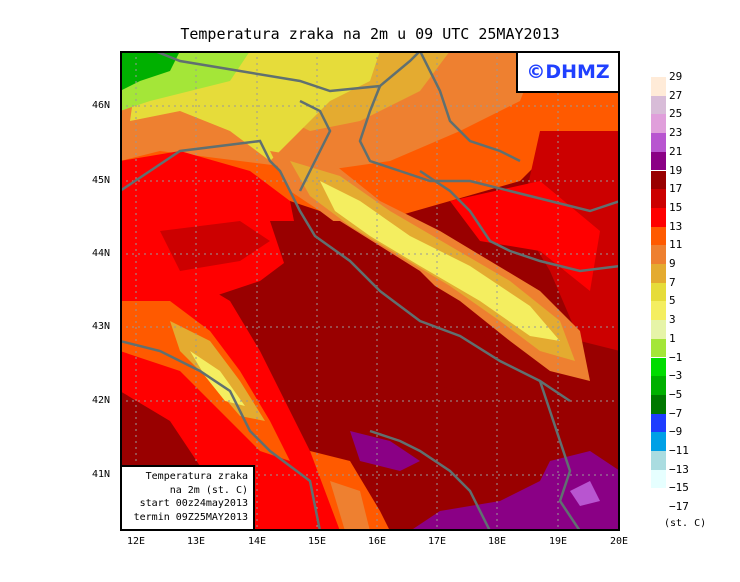 This screenshot has height=582, width=740. Describe the element at coordinates (208, 490) in the screenshot. I see `info-line-units: na 2m (st. C)` at that location.